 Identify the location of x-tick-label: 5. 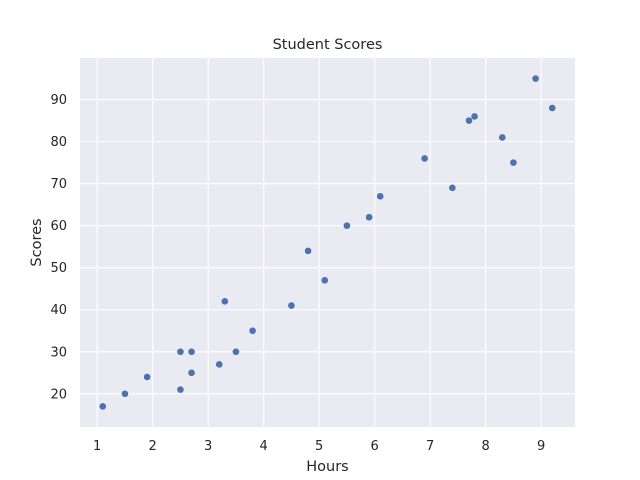
(319, 446).